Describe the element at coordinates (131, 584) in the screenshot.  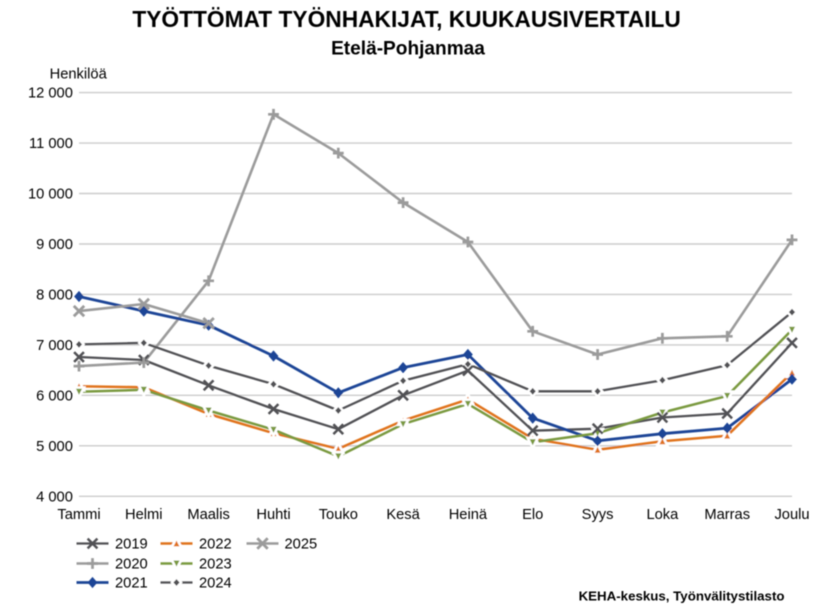
I see `svg-text: 2021` at that location.